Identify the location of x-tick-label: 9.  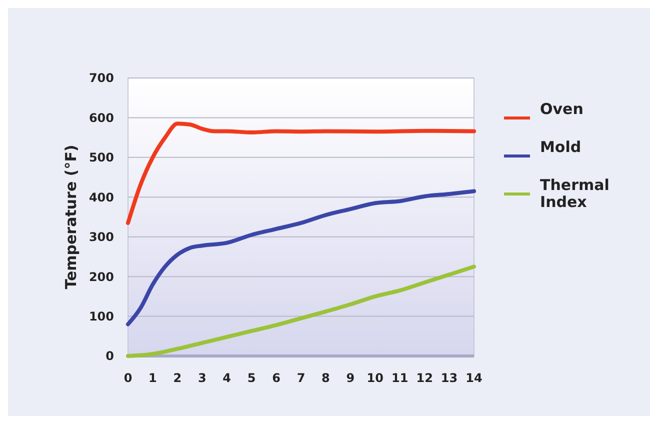
(350, 378).